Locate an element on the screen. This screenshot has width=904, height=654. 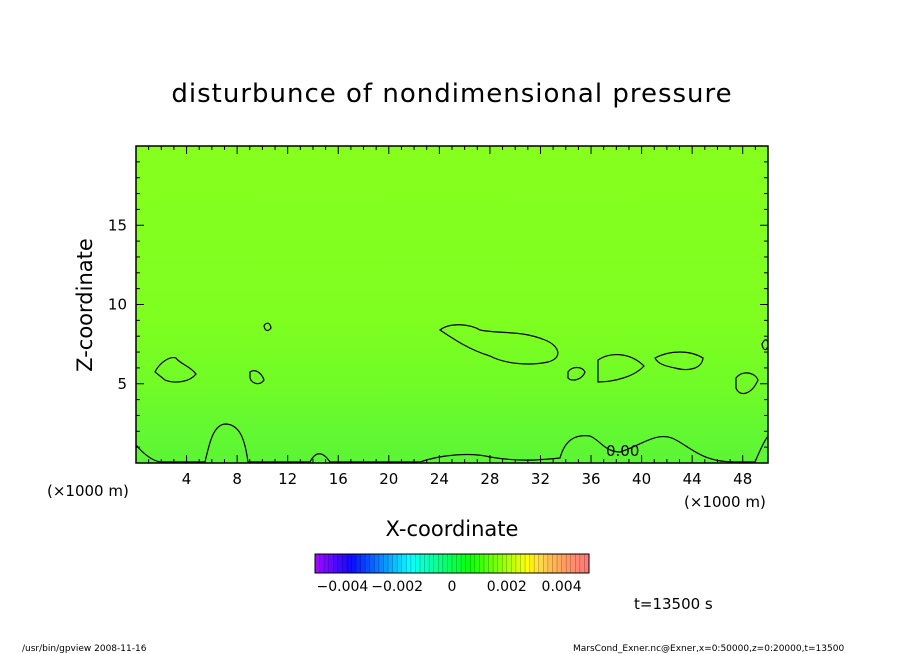
x-tick-label: 16 is located at coordinates (338, 479).